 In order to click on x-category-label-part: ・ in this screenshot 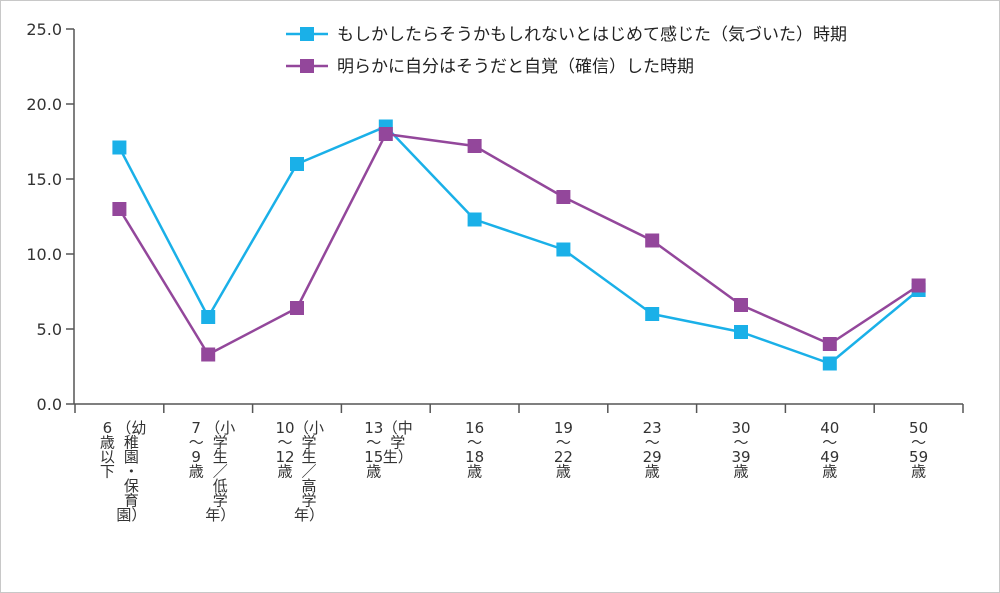, I will do `click(131, 472)`.